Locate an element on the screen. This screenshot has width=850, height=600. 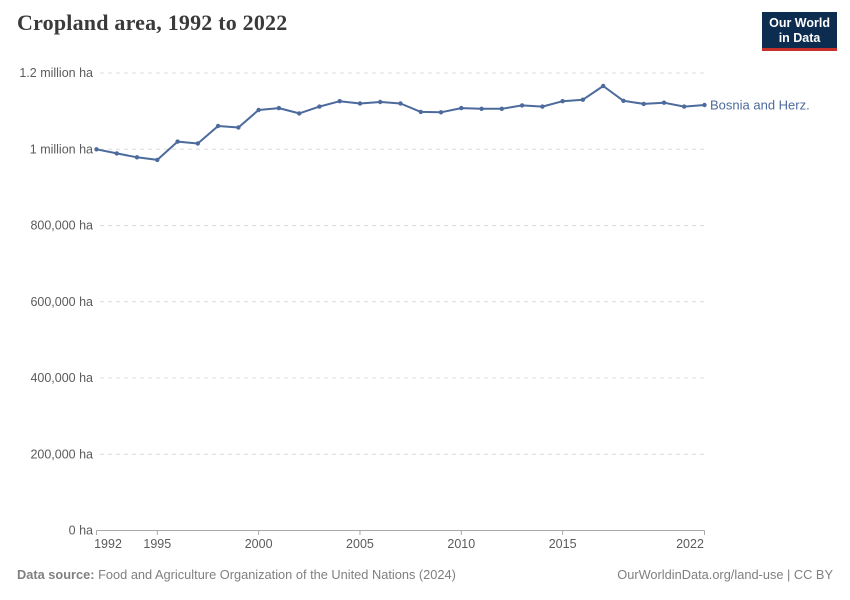
data-source-label: Data source: is located at coordinates (56, 574).